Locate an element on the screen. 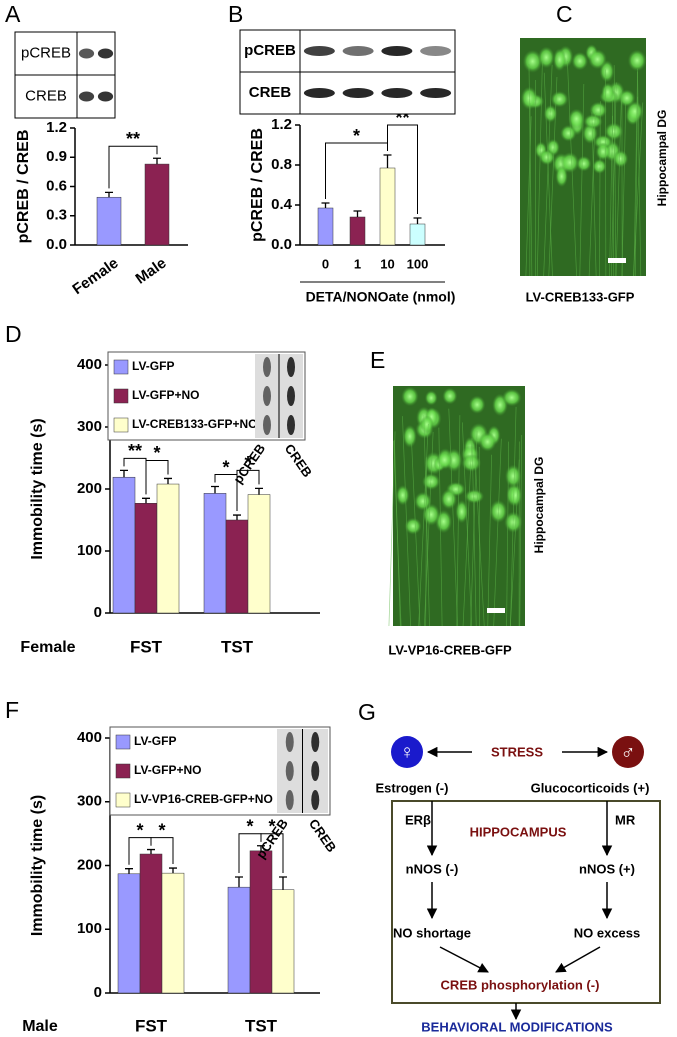 The image size is (677, 1037). legend-label: LV-CREB133-GFP+NO is located at coordinates (194, 424).